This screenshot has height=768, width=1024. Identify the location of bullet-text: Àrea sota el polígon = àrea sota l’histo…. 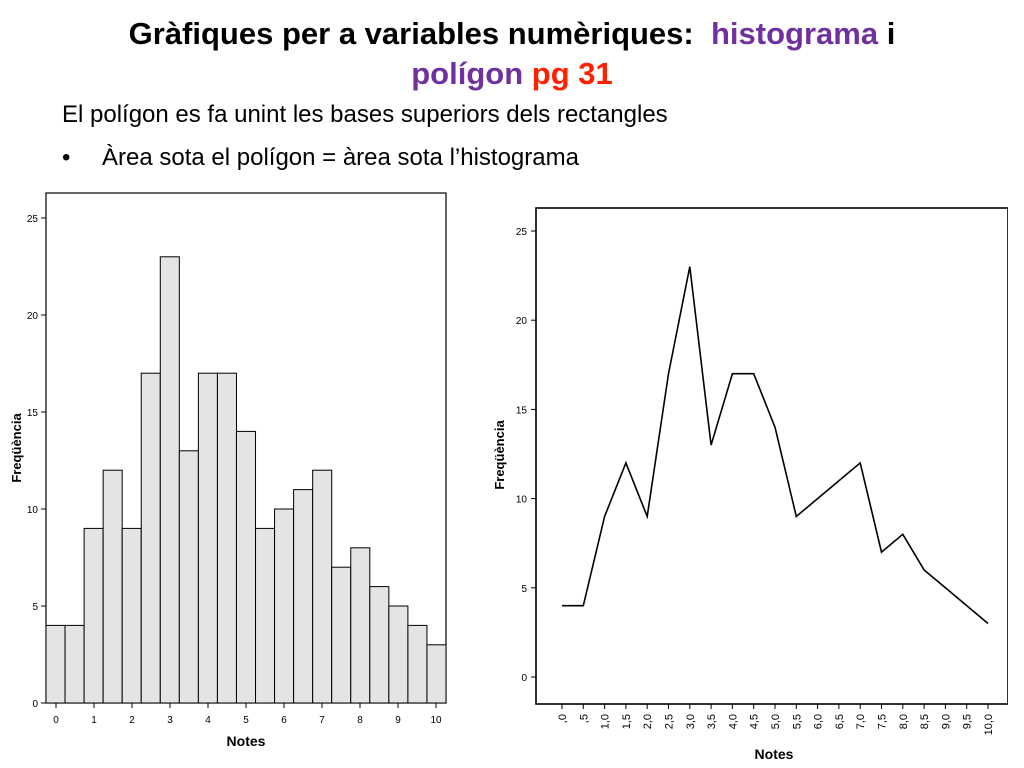
(340, 157).